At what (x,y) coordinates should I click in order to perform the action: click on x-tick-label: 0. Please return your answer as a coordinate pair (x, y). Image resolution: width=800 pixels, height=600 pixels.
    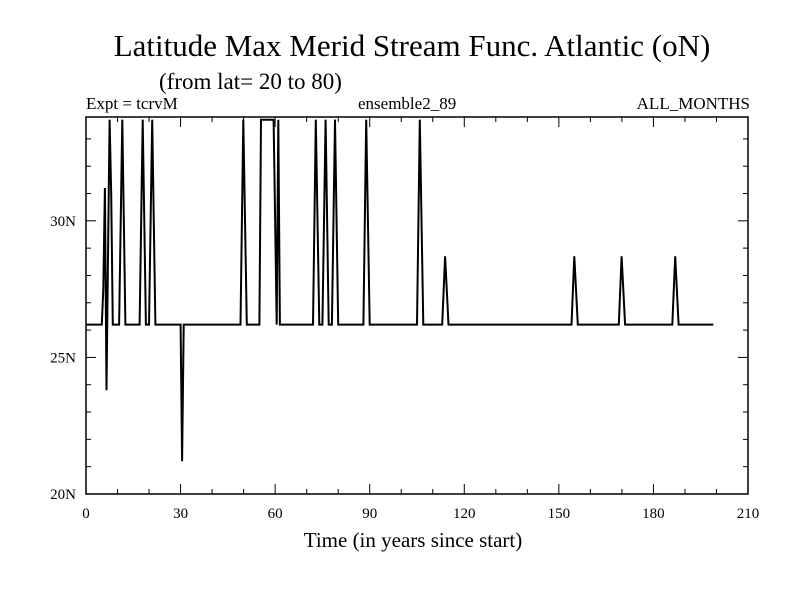
    Looking at the image, I should click on (86, 514).